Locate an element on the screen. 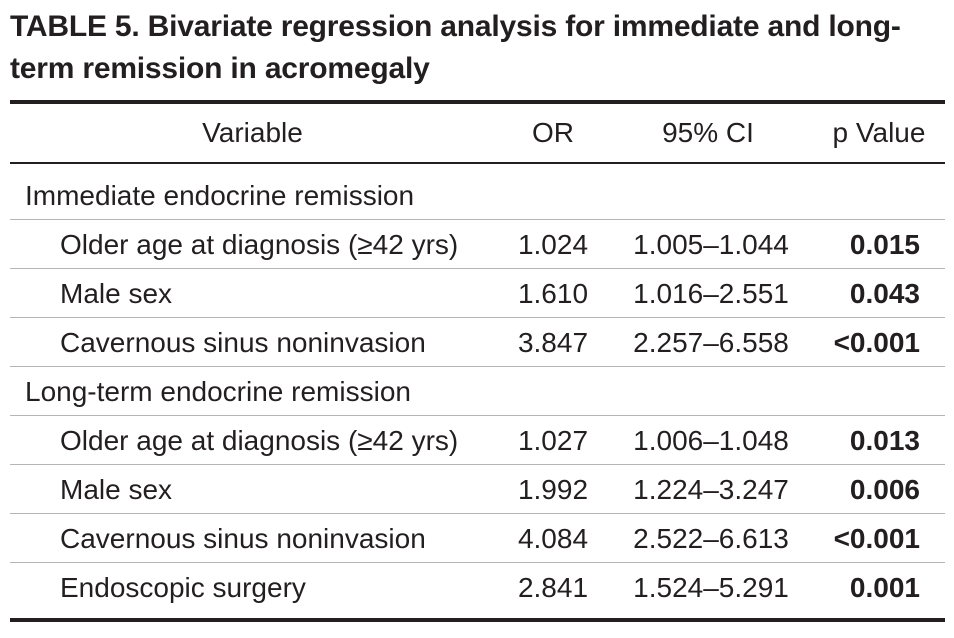 The height and width of the screenshot is (638, 954). cell-p-value: 0.043 is located at coordinates (884, 293).